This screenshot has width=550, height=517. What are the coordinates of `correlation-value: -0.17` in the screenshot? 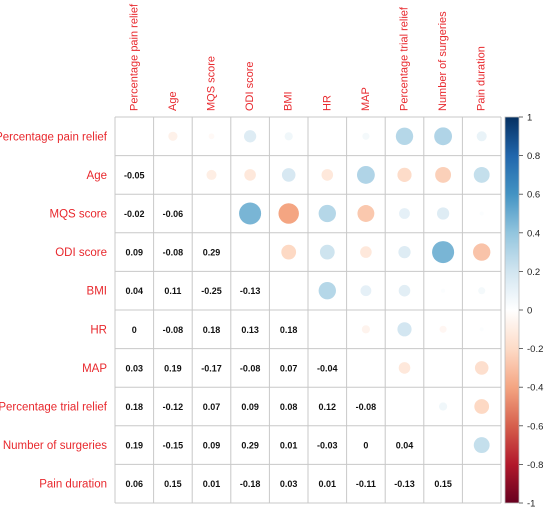 It's located at (211, 368).